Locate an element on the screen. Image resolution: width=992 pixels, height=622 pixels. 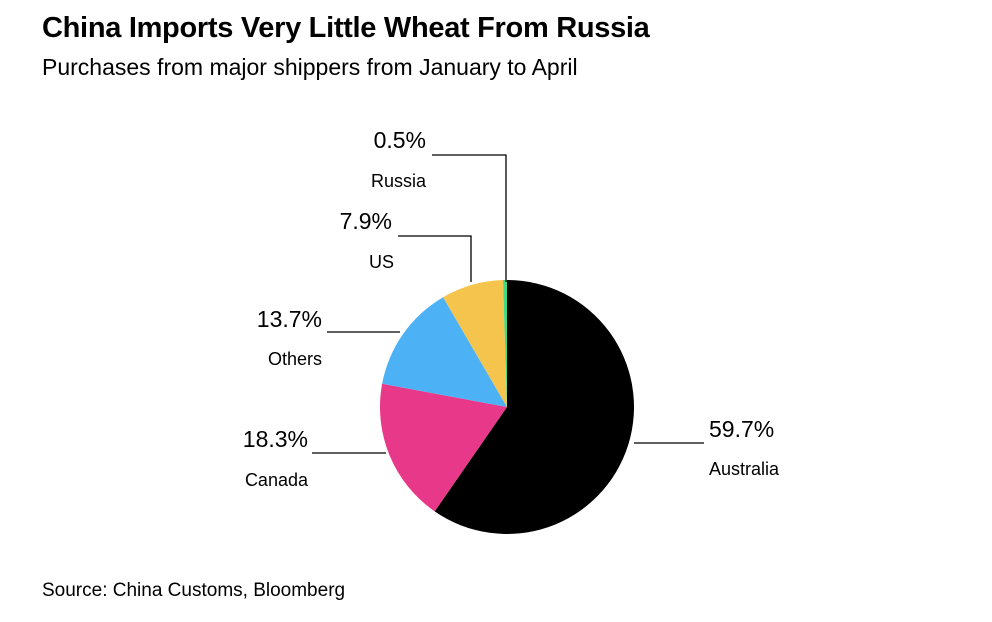
pie-slice-others is located at coordinates (444, 352).